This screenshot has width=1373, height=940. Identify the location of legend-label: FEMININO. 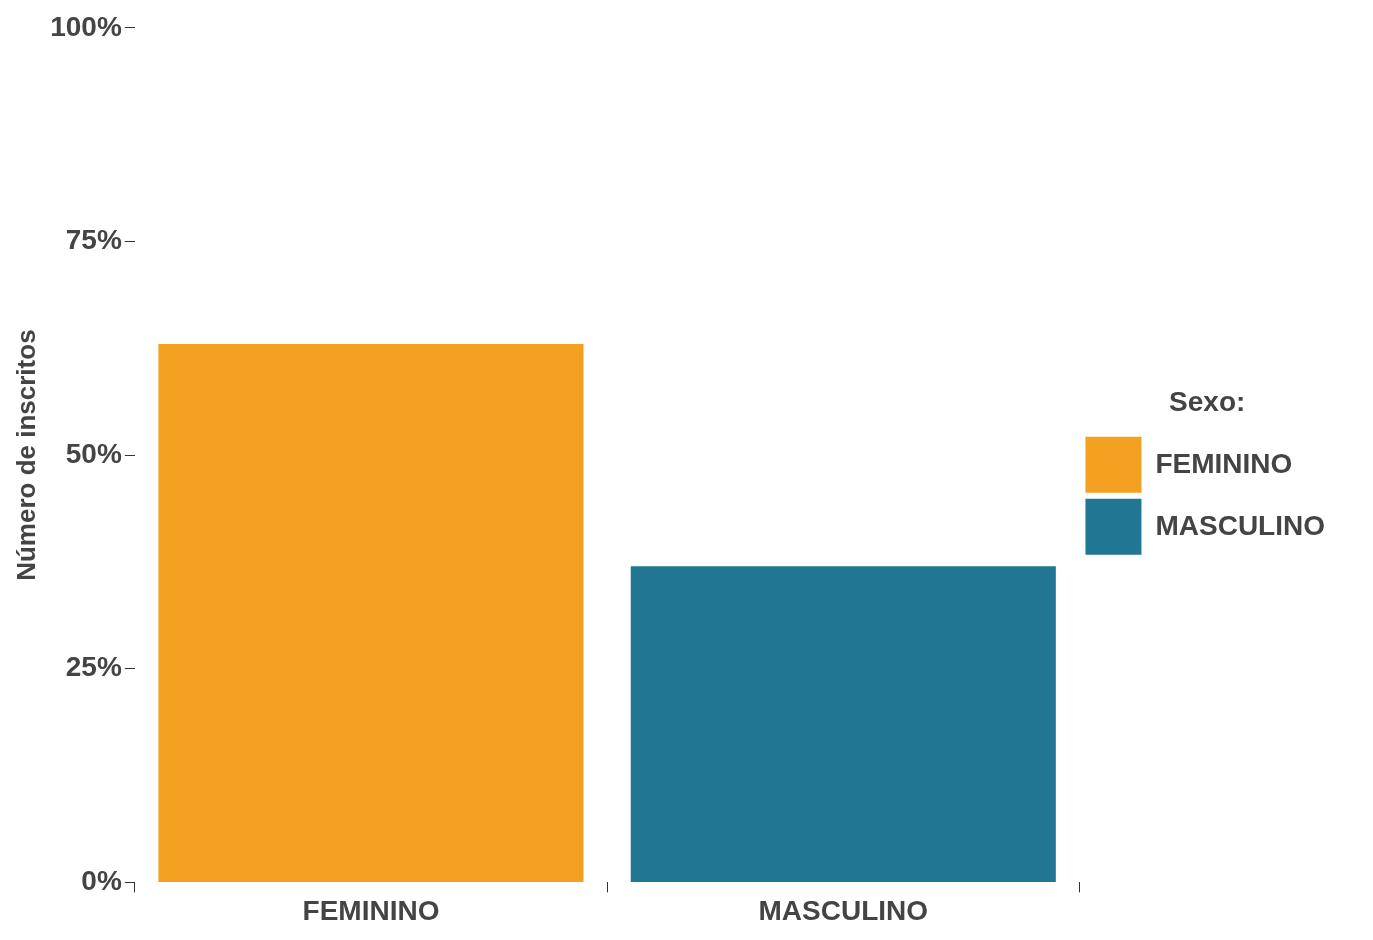
(1224, 463).